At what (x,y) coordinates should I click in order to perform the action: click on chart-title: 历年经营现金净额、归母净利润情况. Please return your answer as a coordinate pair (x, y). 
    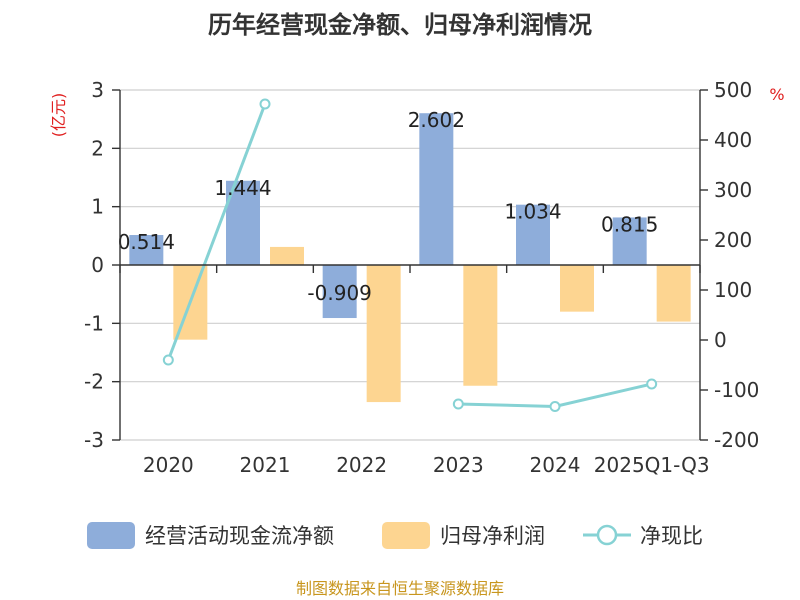
    Looking at the image, I should click on (400, 25).